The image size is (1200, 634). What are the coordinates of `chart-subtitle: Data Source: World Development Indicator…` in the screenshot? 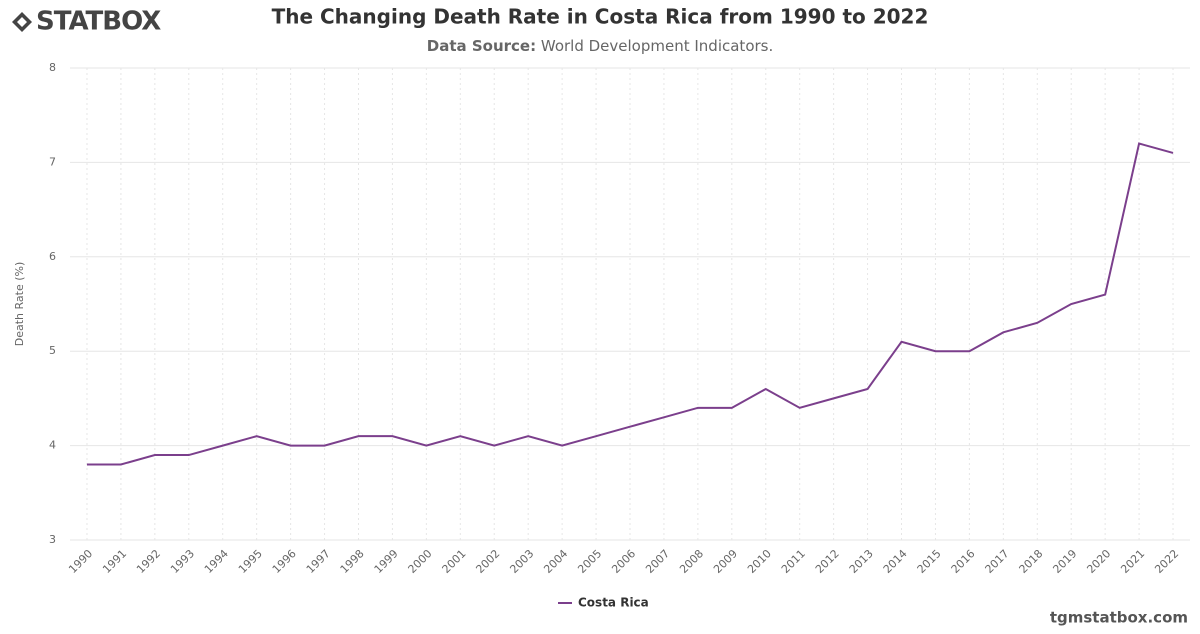 It's located at (600, 46).